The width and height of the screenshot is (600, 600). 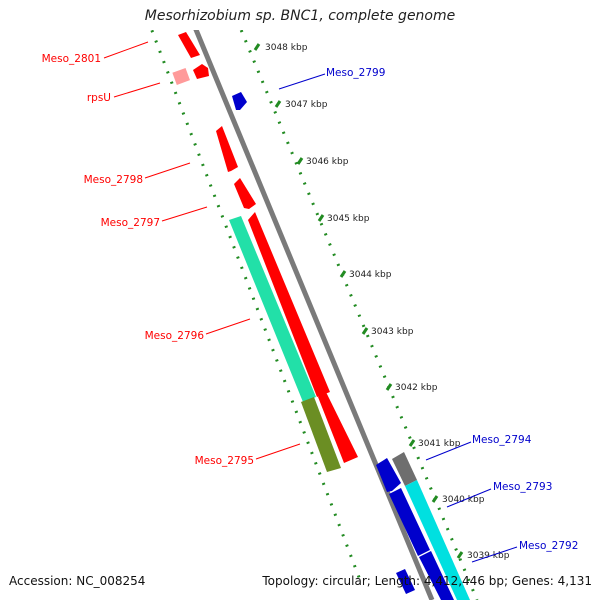 What do you see at coordinates (224, 461) in the screenshot?
I see `gene-label-meso-2795: Meso_2795` at bounding box center [224, 461].